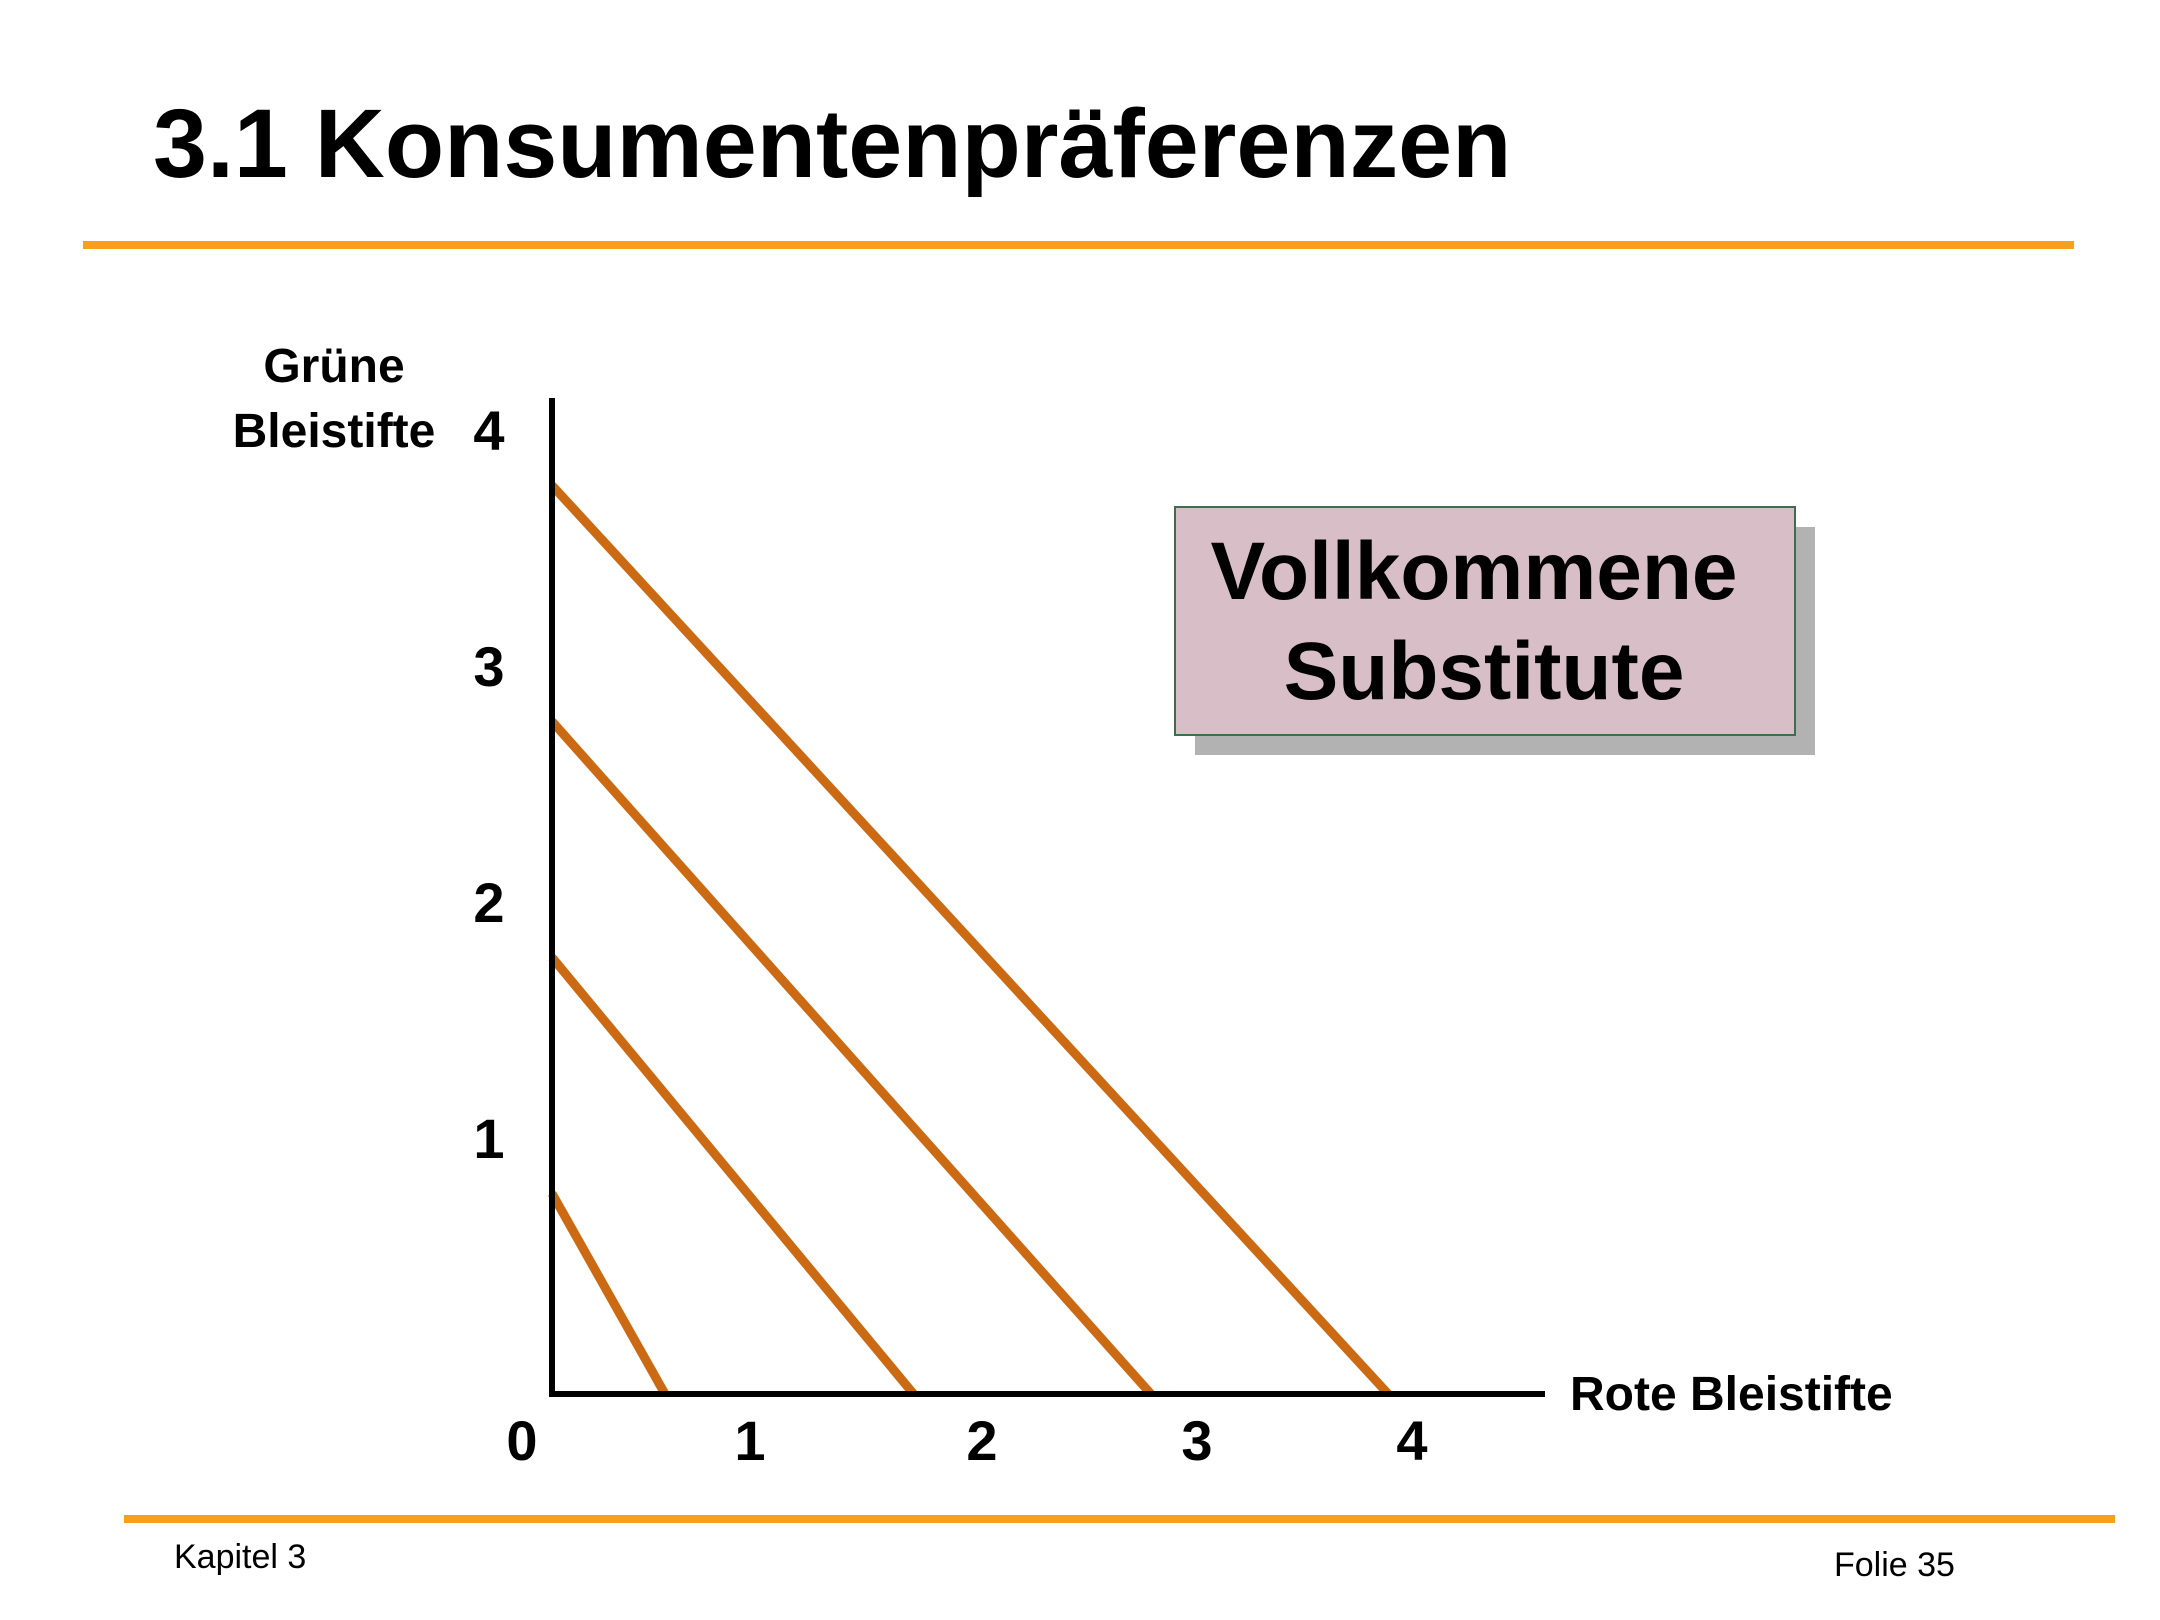  I want to click on x-tick-labels: 0 1 2 3 4, so click(966, 1440).